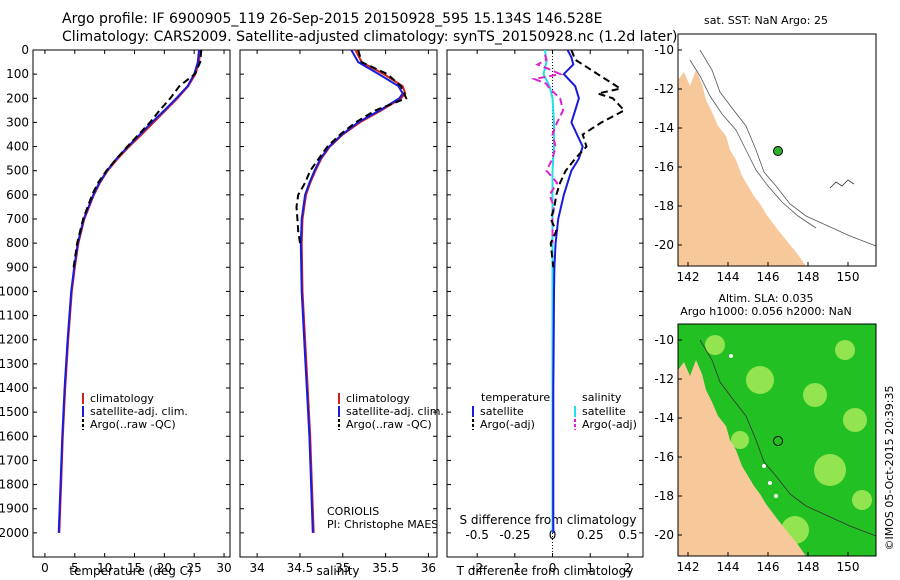  What do you see at coordinates (553, 535) in the screenshot?
I see `s-diff-tick-label: 0` at bounding box center [553, 535].